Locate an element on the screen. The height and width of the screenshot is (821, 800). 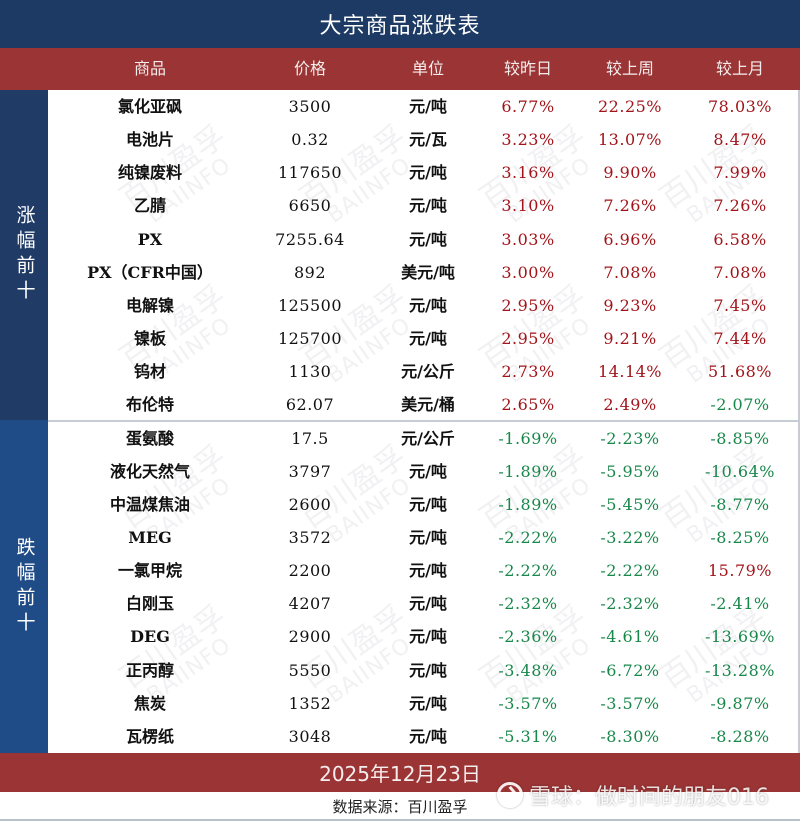
price-value: 17.5 is located at coordinates (310, 438).